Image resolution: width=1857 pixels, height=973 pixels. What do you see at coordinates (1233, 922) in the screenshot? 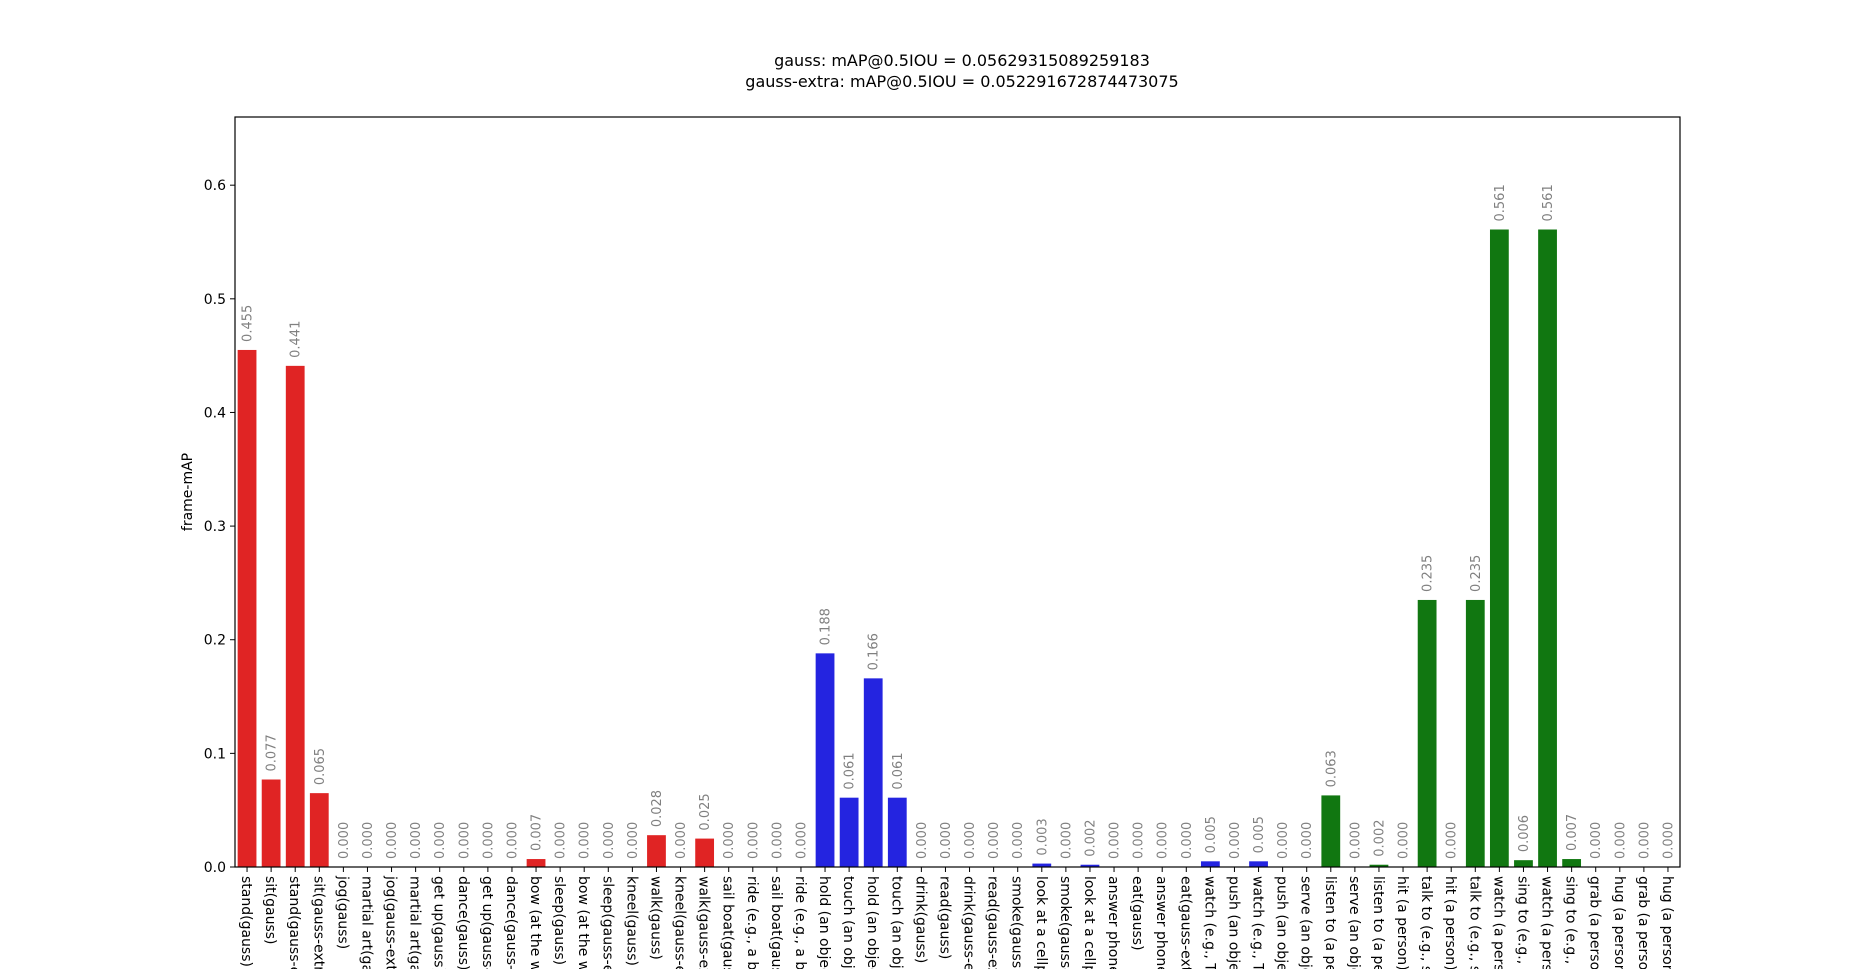
I see `x-tick-label: push (an obje` at bounding box center [1233, 922].